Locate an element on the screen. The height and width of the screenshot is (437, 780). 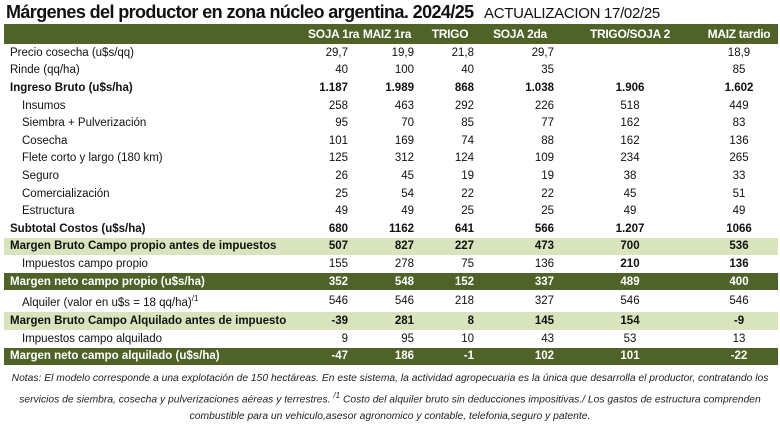
row-label-text: Ingreso Bruto (u$s/ha) is located at coordinates (71, 87).